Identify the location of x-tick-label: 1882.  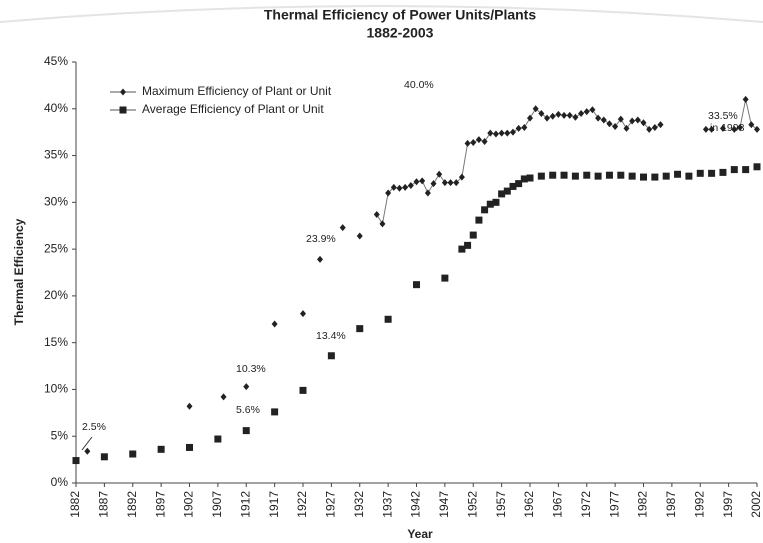
(75, 504).